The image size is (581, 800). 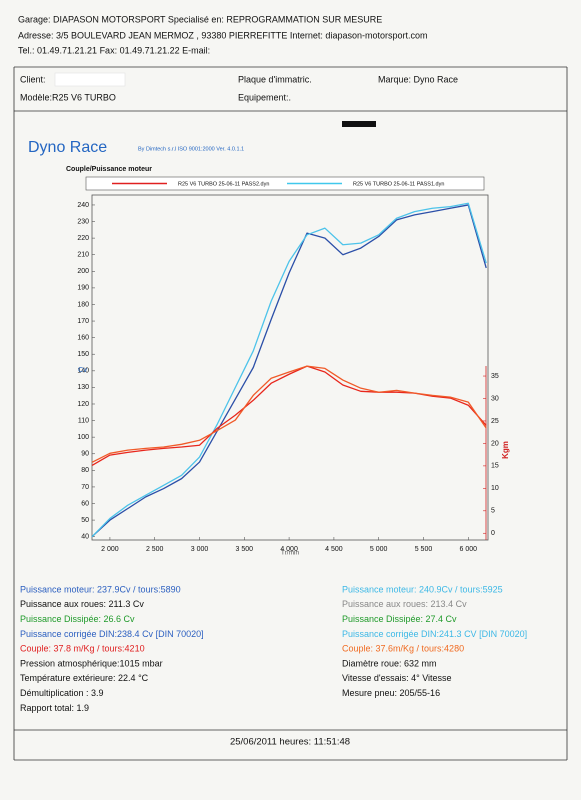 What do you see at coordinates (54, 708) in the screenshot?
I see `result-line: Rapport total: 1.9` at bounding box center [54, 708].